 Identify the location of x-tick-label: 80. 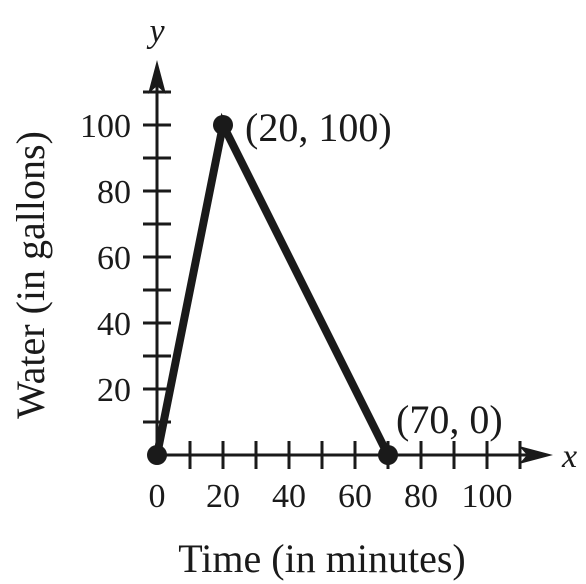
(421, 496).